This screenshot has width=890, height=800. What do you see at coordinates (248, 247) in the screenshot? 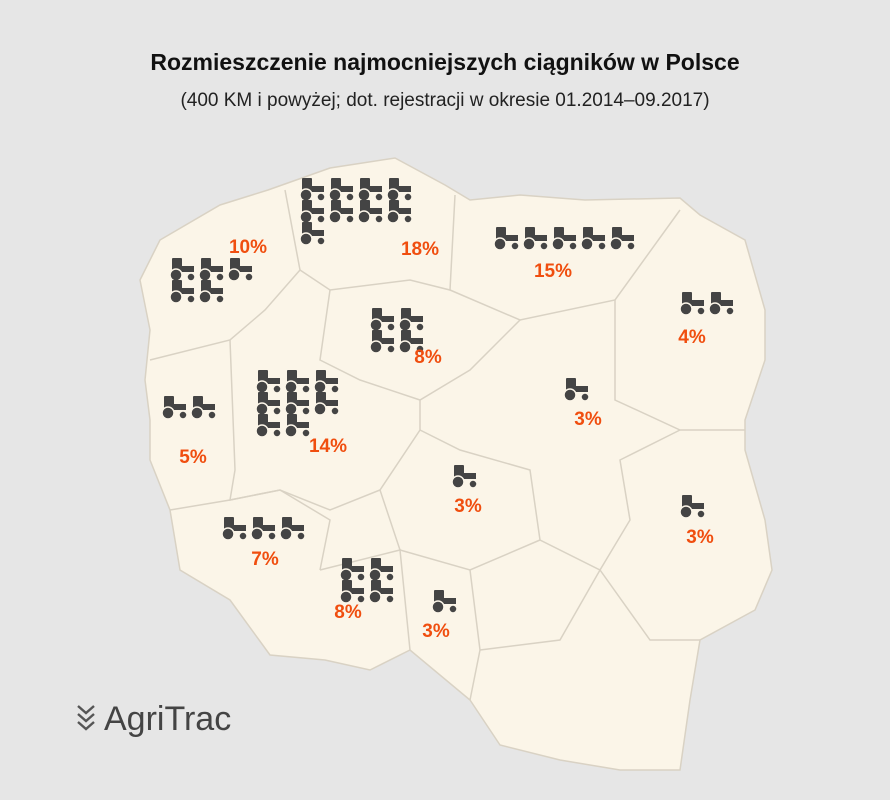
I see `region-share: 10%` at bounding box center [248, 247].